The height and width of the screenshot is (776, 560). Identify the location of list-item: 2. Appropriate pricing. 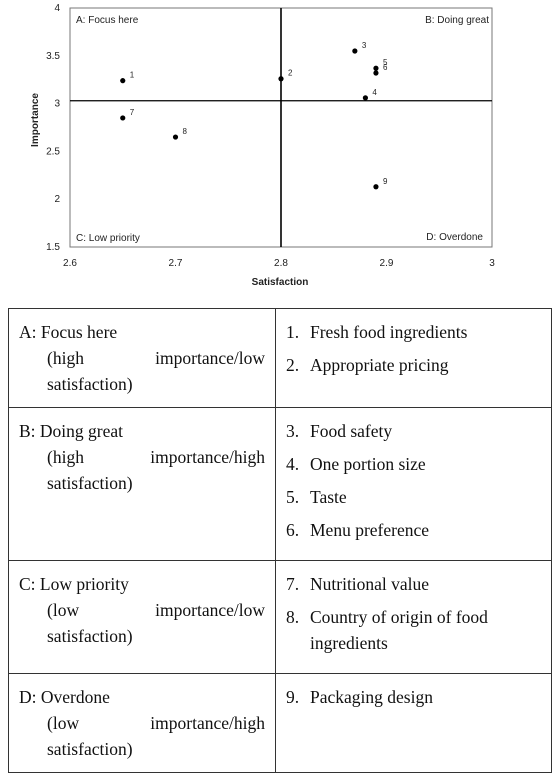
(413, 365).